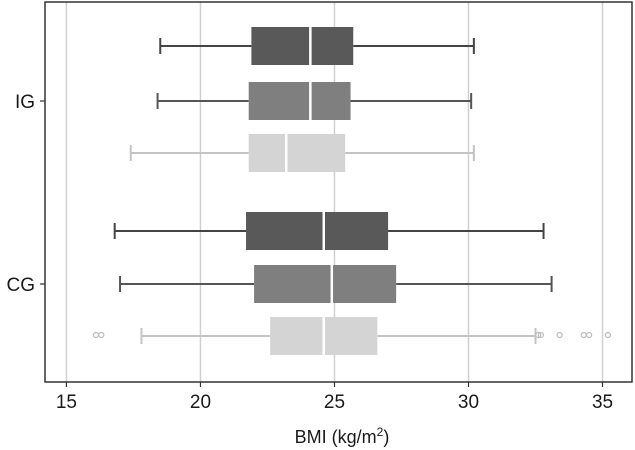 This screenshot has width=635, height=450. I want to click on category-label: IG, so click(25, 102).